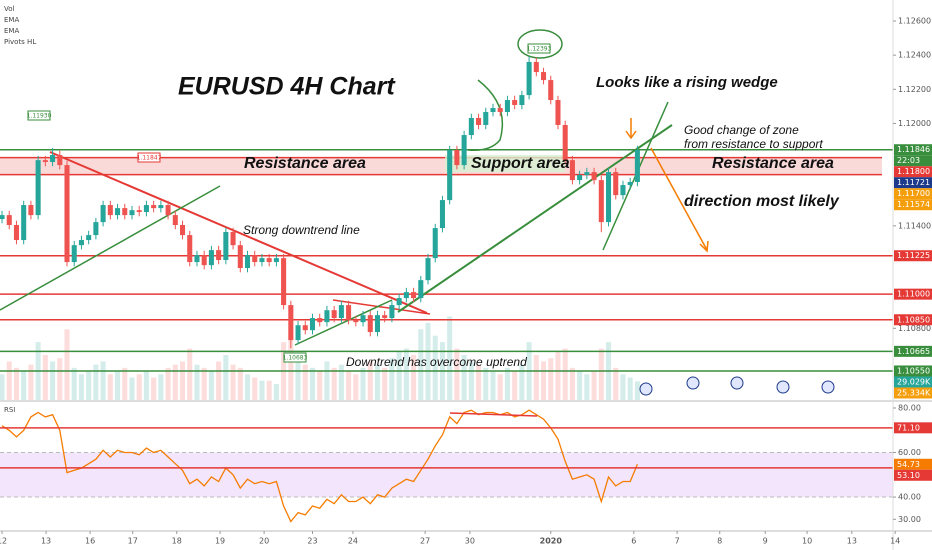  What do you see at coordinates (719, 541) in the screenshot?
I see `x-tick-label: 8` at bounding box center [719, 541].